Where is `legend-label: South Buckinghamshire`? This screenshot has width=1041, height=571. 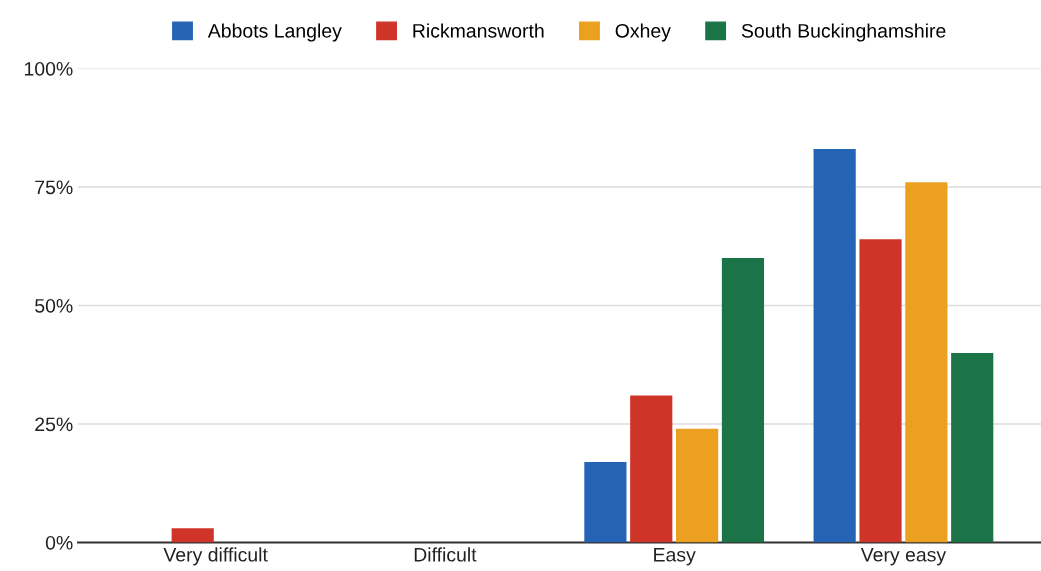
legend-label: South Buckinghamshire is located at coordinates (843, 32).